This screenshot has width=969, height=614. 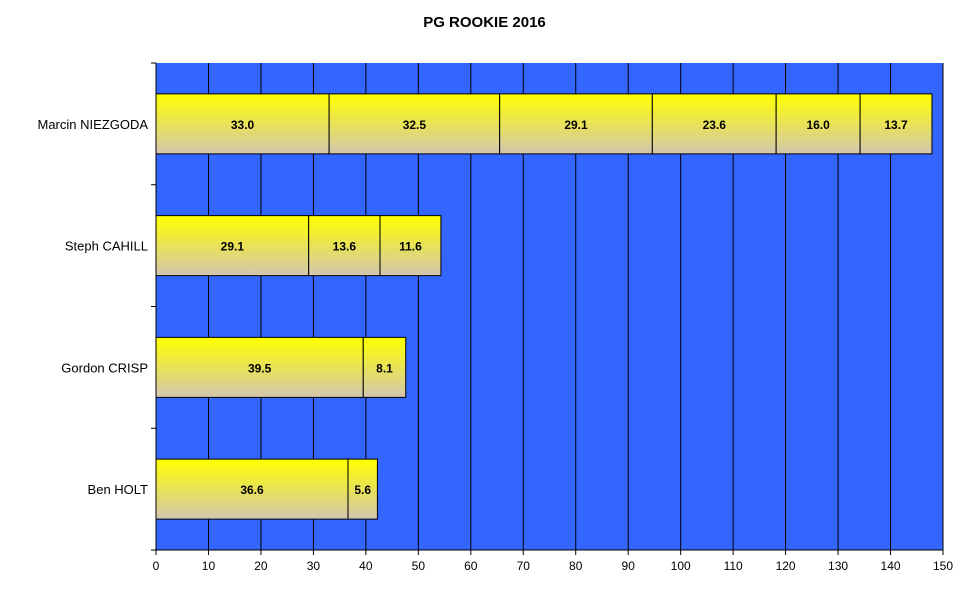 I want to click on data-label: 39.5, so click(x=260, y=368).